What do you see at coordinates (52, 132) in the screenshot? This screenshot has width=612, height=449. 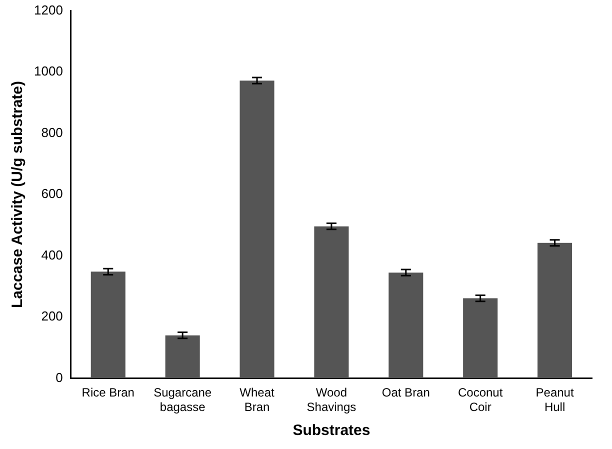 I see `y-tick-label: 800` at bounding box center [52, 132].